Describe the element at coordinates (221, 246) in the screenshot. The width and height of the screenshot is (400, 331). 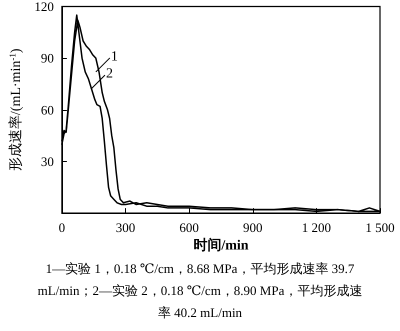
I see `x-axis-title: 时间/min` at that location.